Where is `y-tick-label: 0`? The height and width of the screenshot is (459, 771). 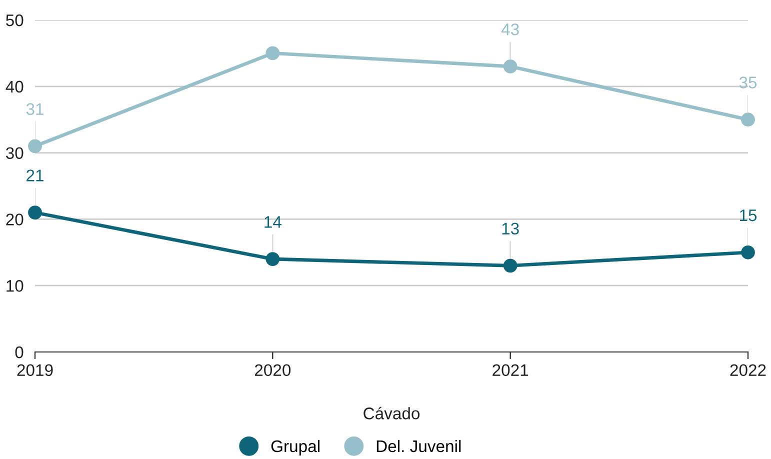 y-tick-label: 0 is located at coordinates (19, 352).